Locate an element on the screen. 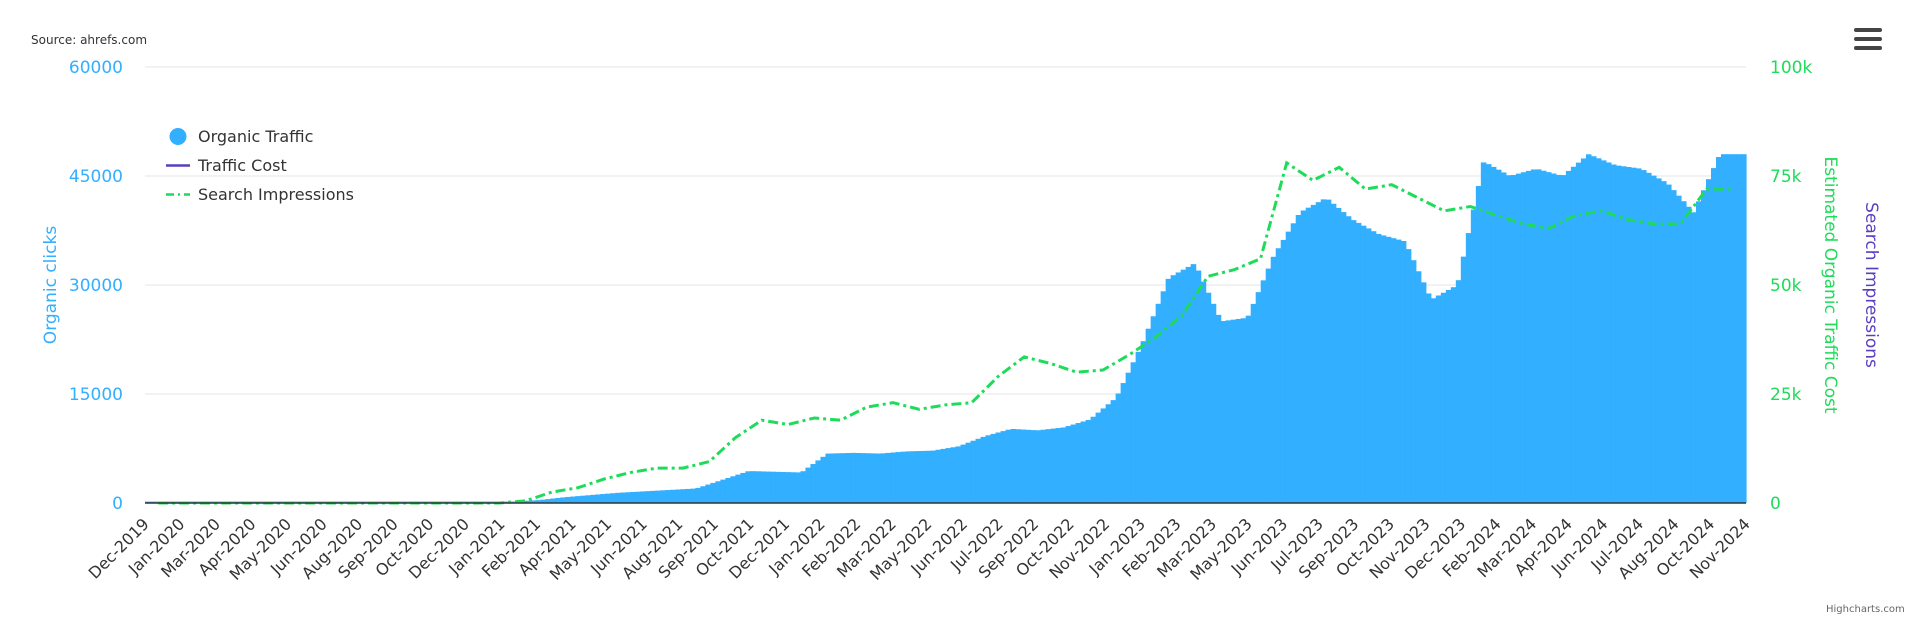 The width and height of the screenshot is (1920, 638). legend-item-organic-traffic: Organic Traffic is located at coordinates (259, 136).